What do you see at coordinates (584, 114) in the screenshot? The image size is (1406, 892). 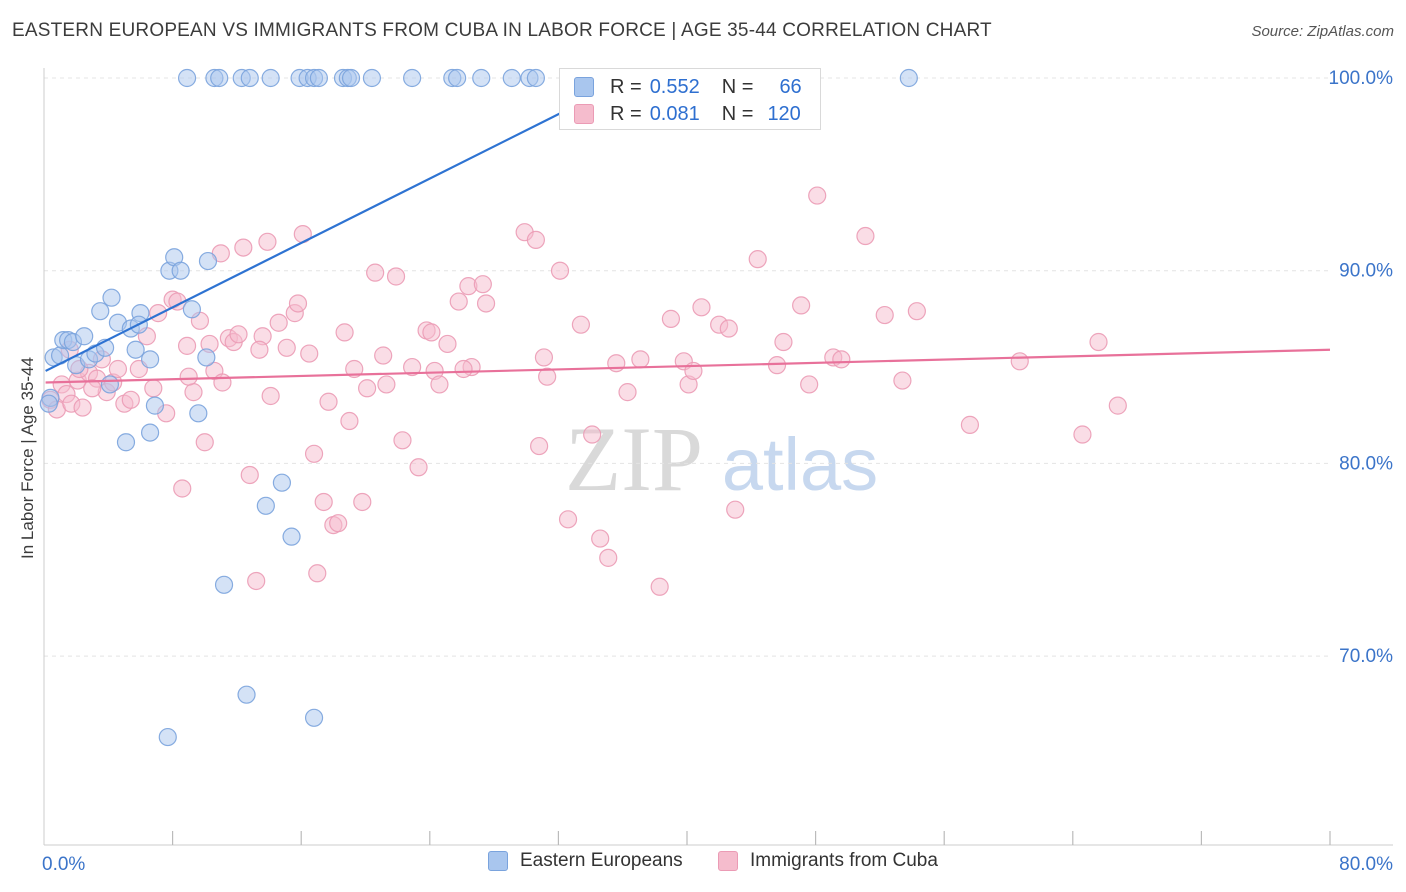 I see `stats-swatch-pink` at bounding box center [584, 114].